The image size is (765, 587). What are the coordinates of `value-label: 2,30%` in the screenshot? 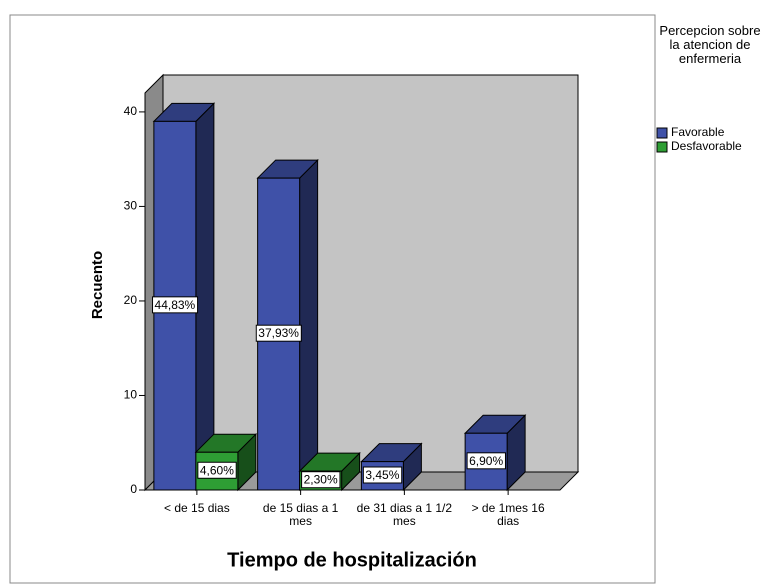 It's located at (321, 480).